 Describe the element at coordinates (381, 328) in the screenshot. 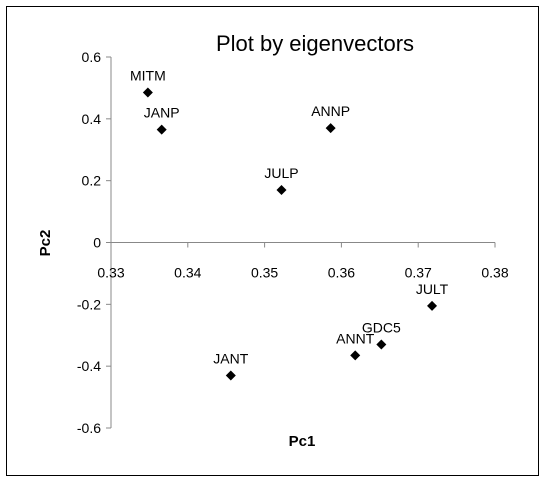

I see `data-point-label: GDC5` at that location.